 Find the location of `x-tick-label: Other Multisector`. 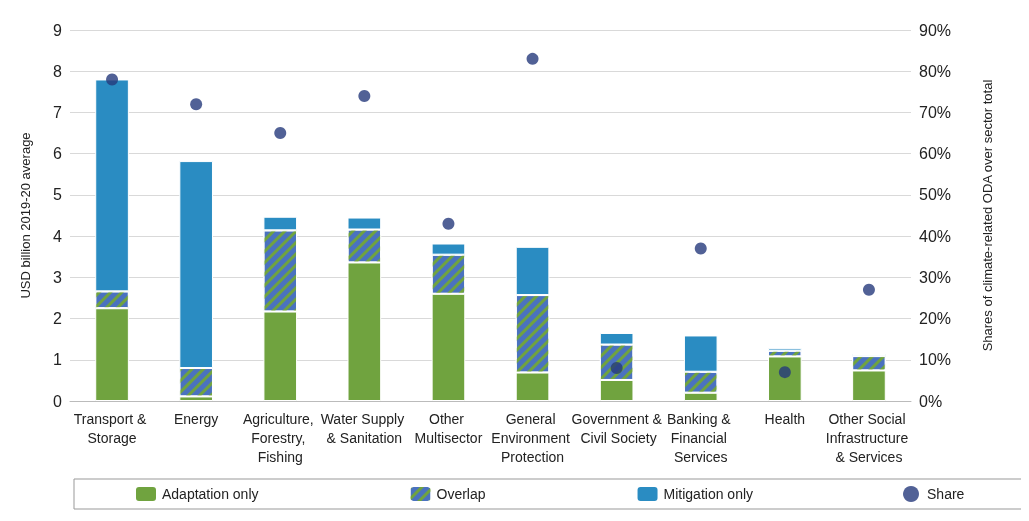

x-tick-label: Other Multisector is located at coordinates (448, 428).